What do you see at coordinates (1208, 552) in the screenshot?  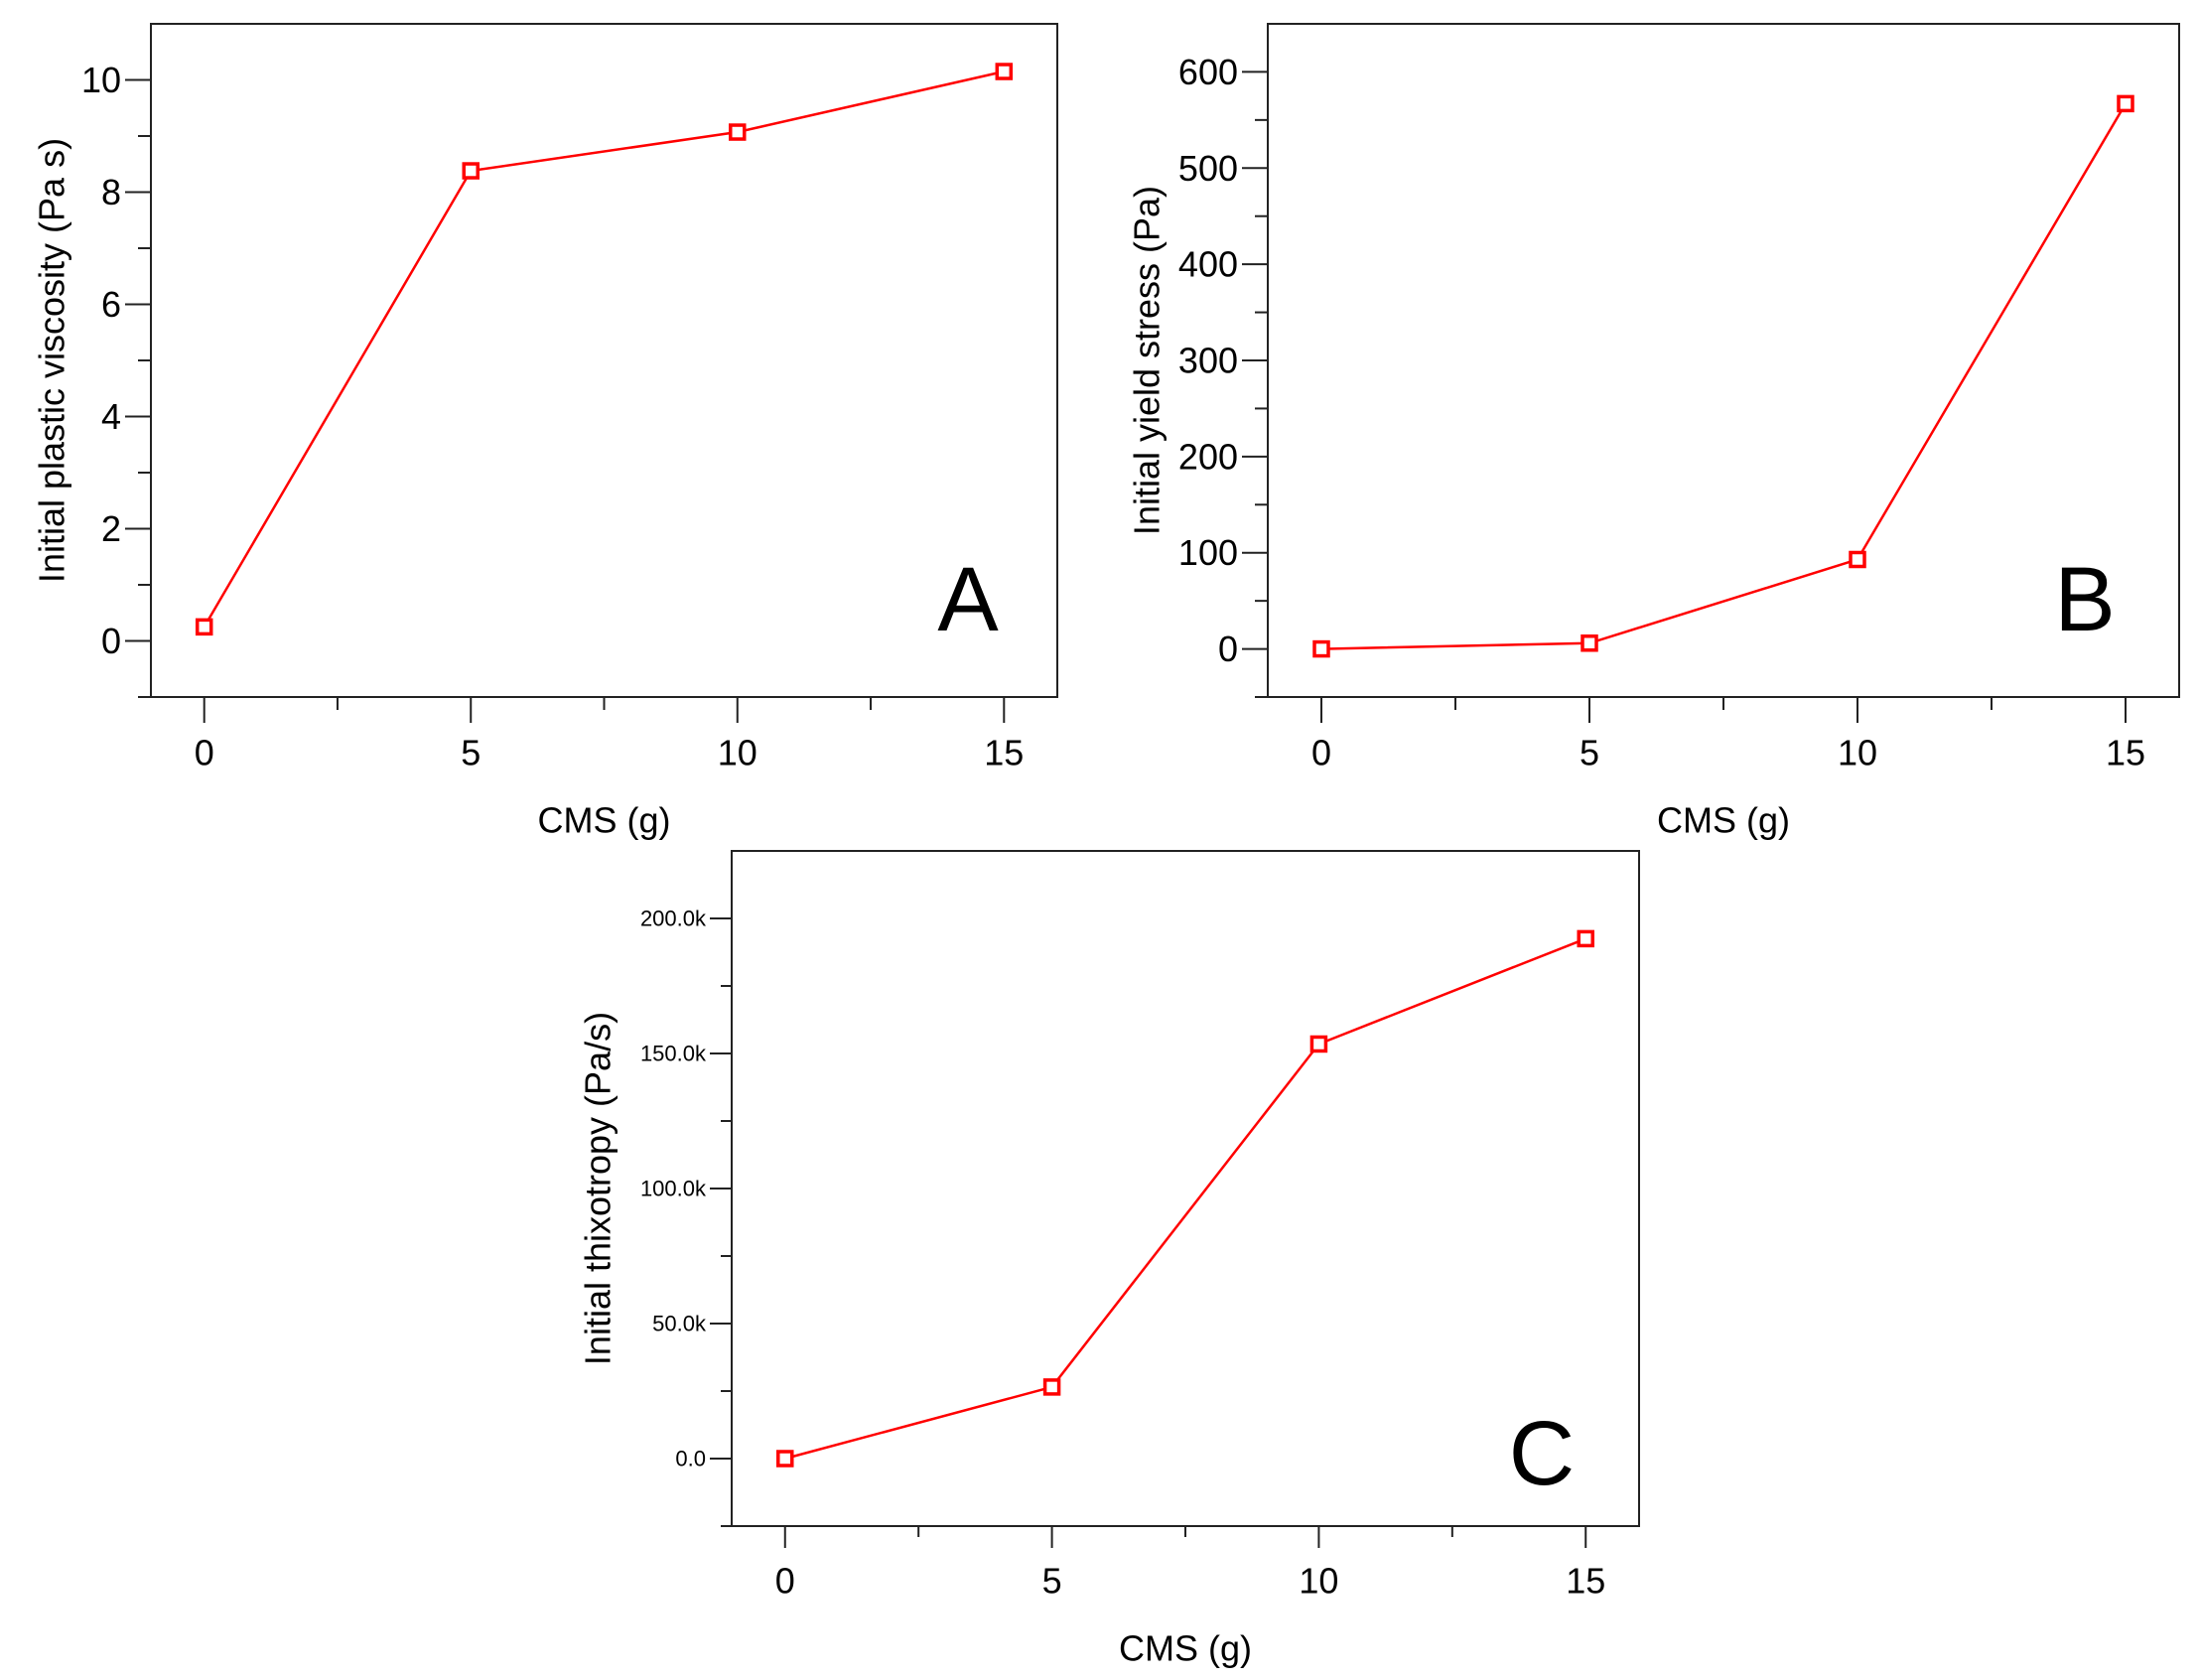 I see `y-tick-label: 100` at bounding box center [1208, 552].